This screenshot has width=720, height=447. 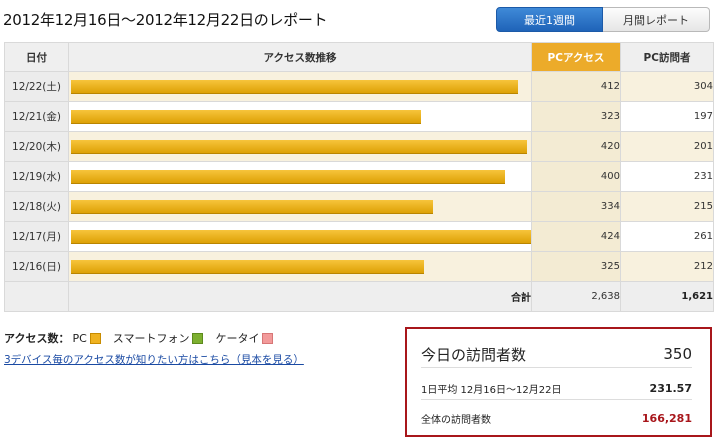 I want to click on row-pc-access: 325, so click(x=576, y=266).